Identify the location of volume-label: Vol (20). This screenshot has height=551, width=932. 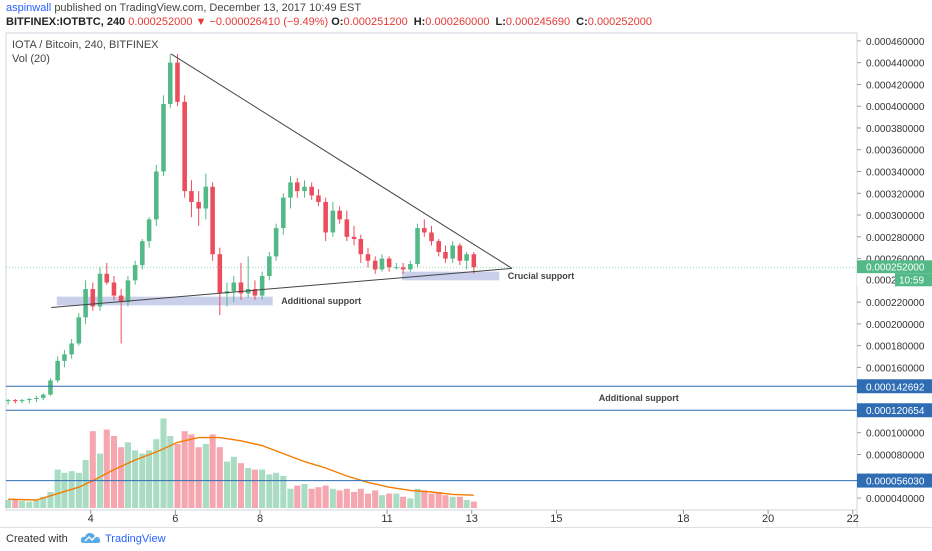
(31, 59).